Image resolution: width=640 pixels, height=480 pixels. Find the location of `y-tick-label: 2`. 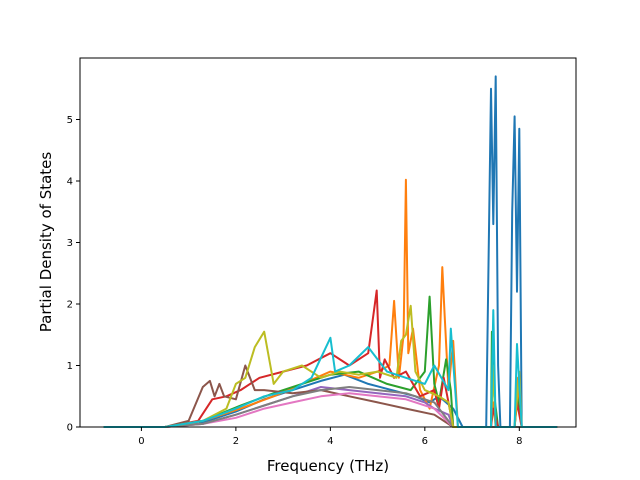

y-tick-label: 2 is located at coordinates (70, 305).